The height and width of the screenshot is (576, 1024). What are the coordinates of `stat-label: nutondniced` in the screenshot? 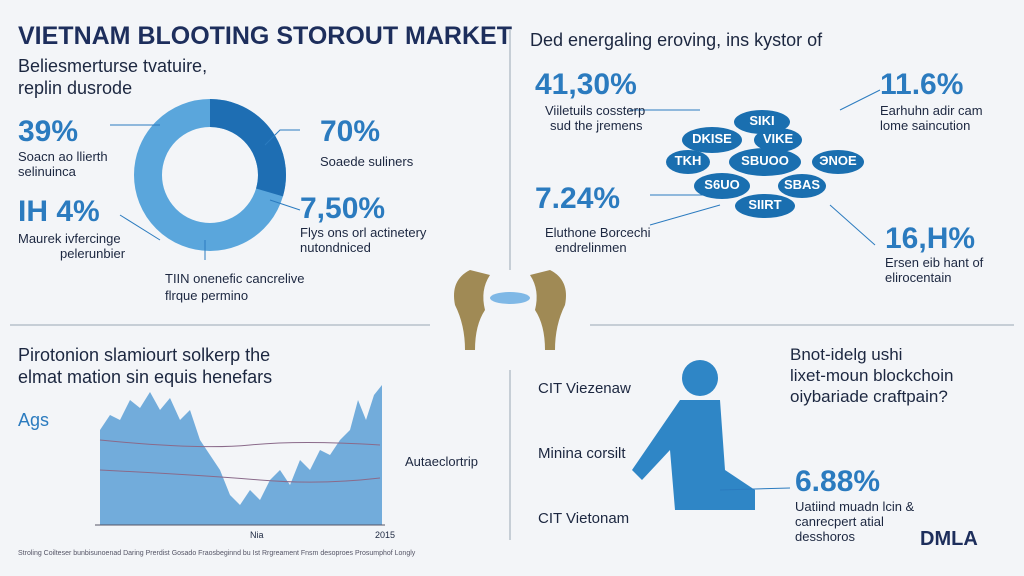 It's located at (335, 247).